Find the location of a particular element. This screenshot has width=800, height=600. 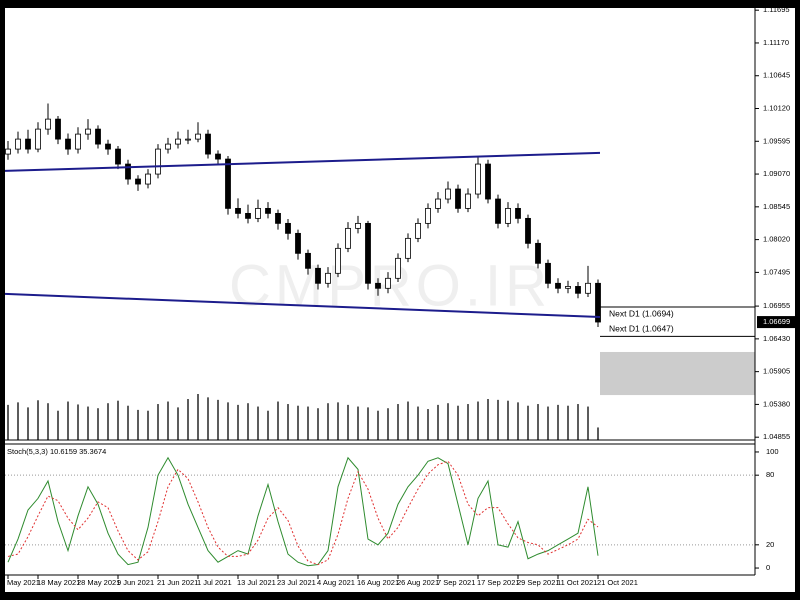

y-tick-label: 1.09595 is located at coordinates (776, 140).